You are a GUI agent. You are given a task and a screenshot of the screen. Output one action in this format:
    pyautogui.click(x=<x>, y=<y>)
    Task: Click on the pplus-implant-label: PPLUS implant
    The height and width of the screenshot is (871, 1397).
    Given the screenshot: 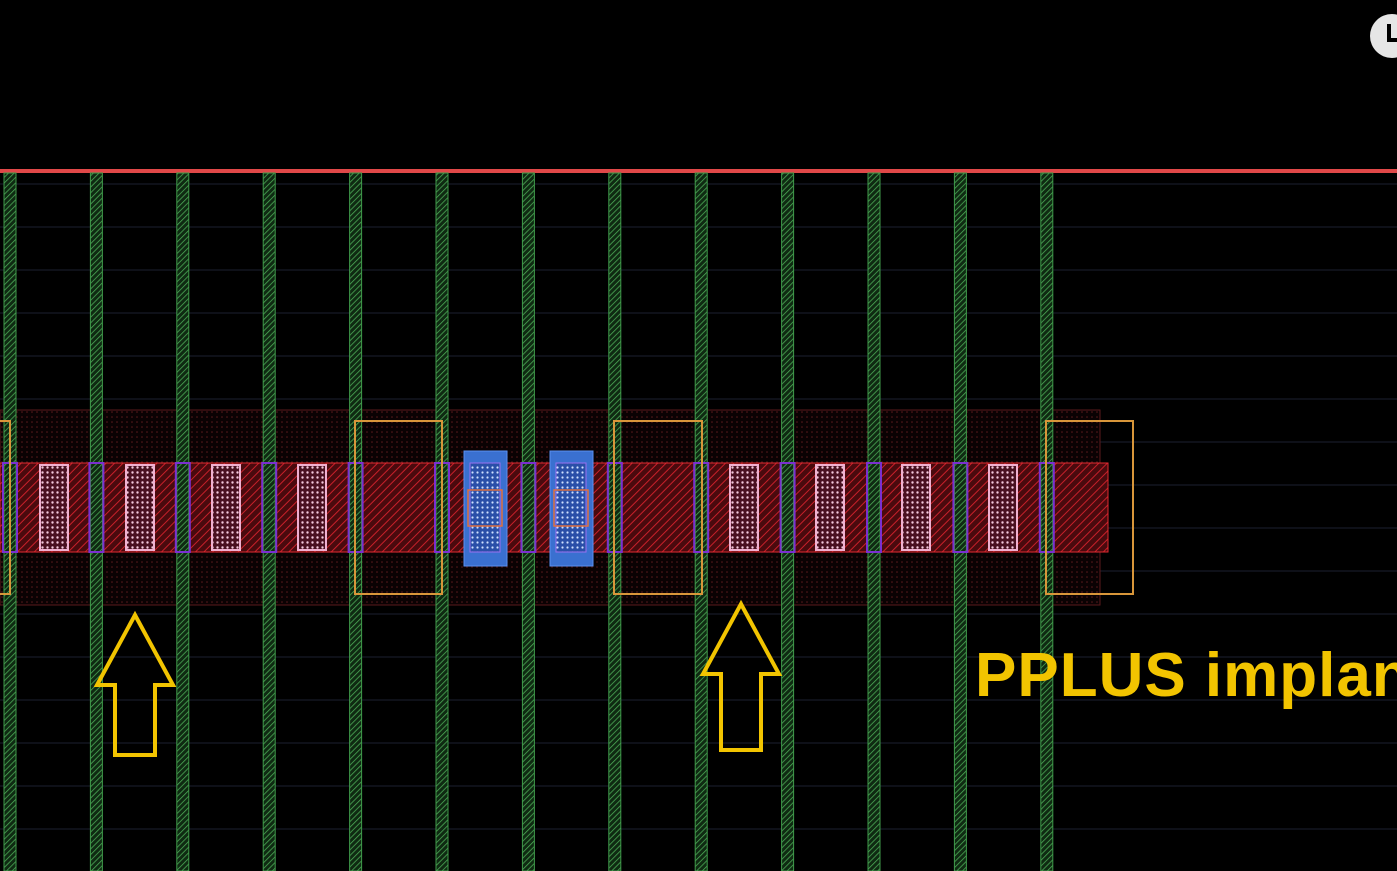 What is the action you would take?
    pyautogui.click(x=1186, y=675)
    